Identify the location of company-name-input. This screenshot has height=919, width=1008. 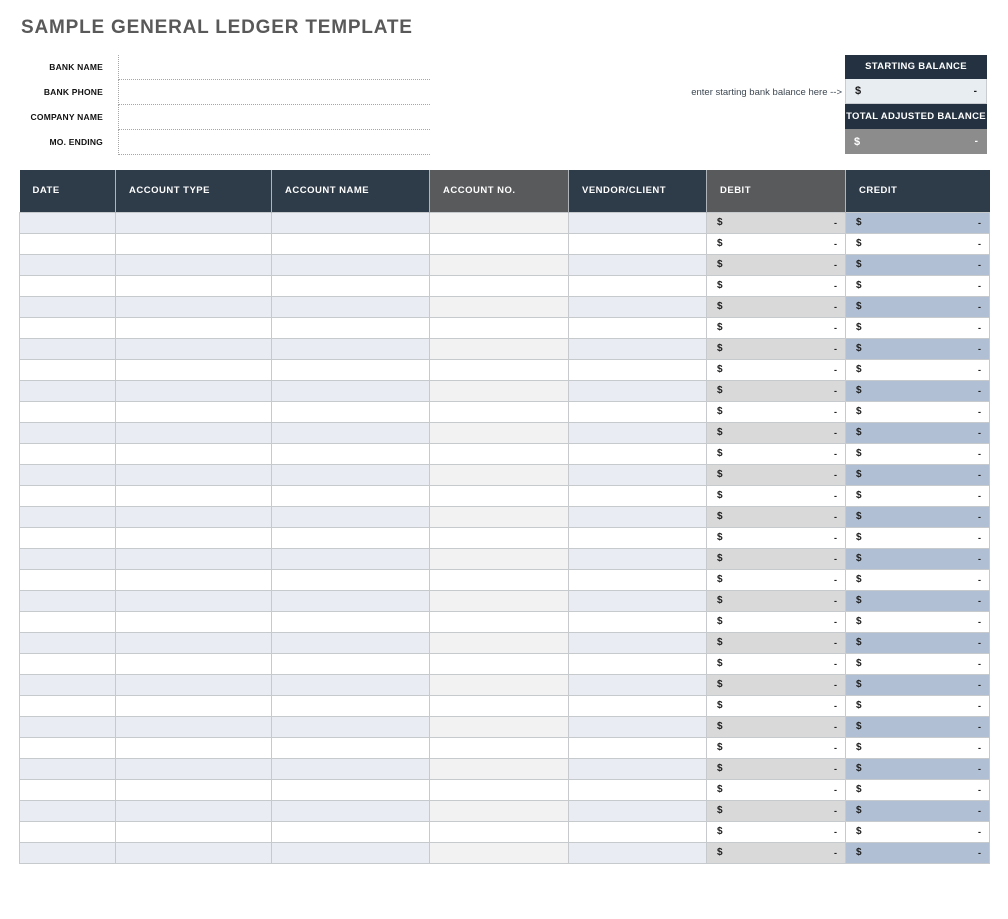
(274, 117).